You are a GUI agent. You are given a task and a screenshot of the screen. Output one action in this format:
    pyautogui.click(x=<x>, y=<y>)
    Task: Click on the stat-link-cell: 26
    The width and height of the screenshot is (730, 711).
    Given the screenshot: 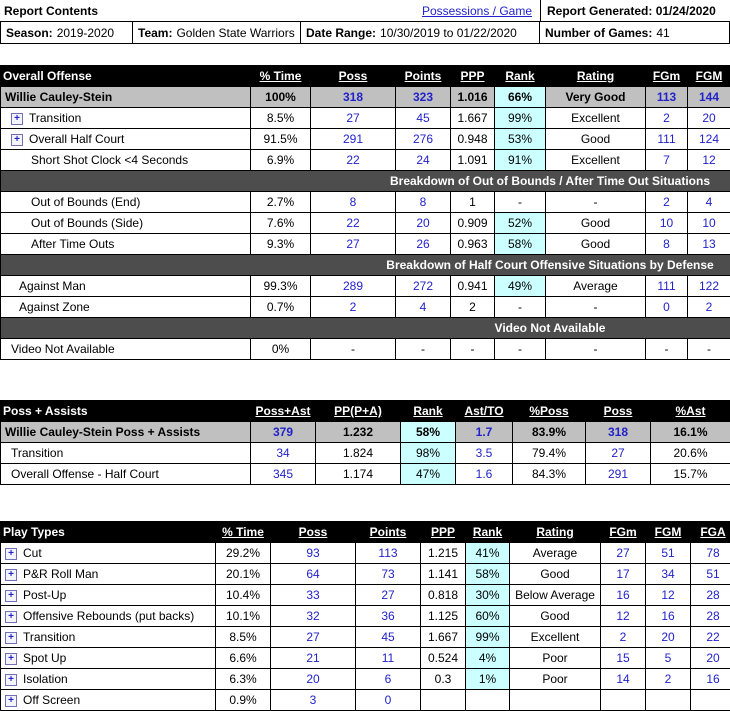 What is the action you would take?
    pyautogui.click(x=423, y=244)
    